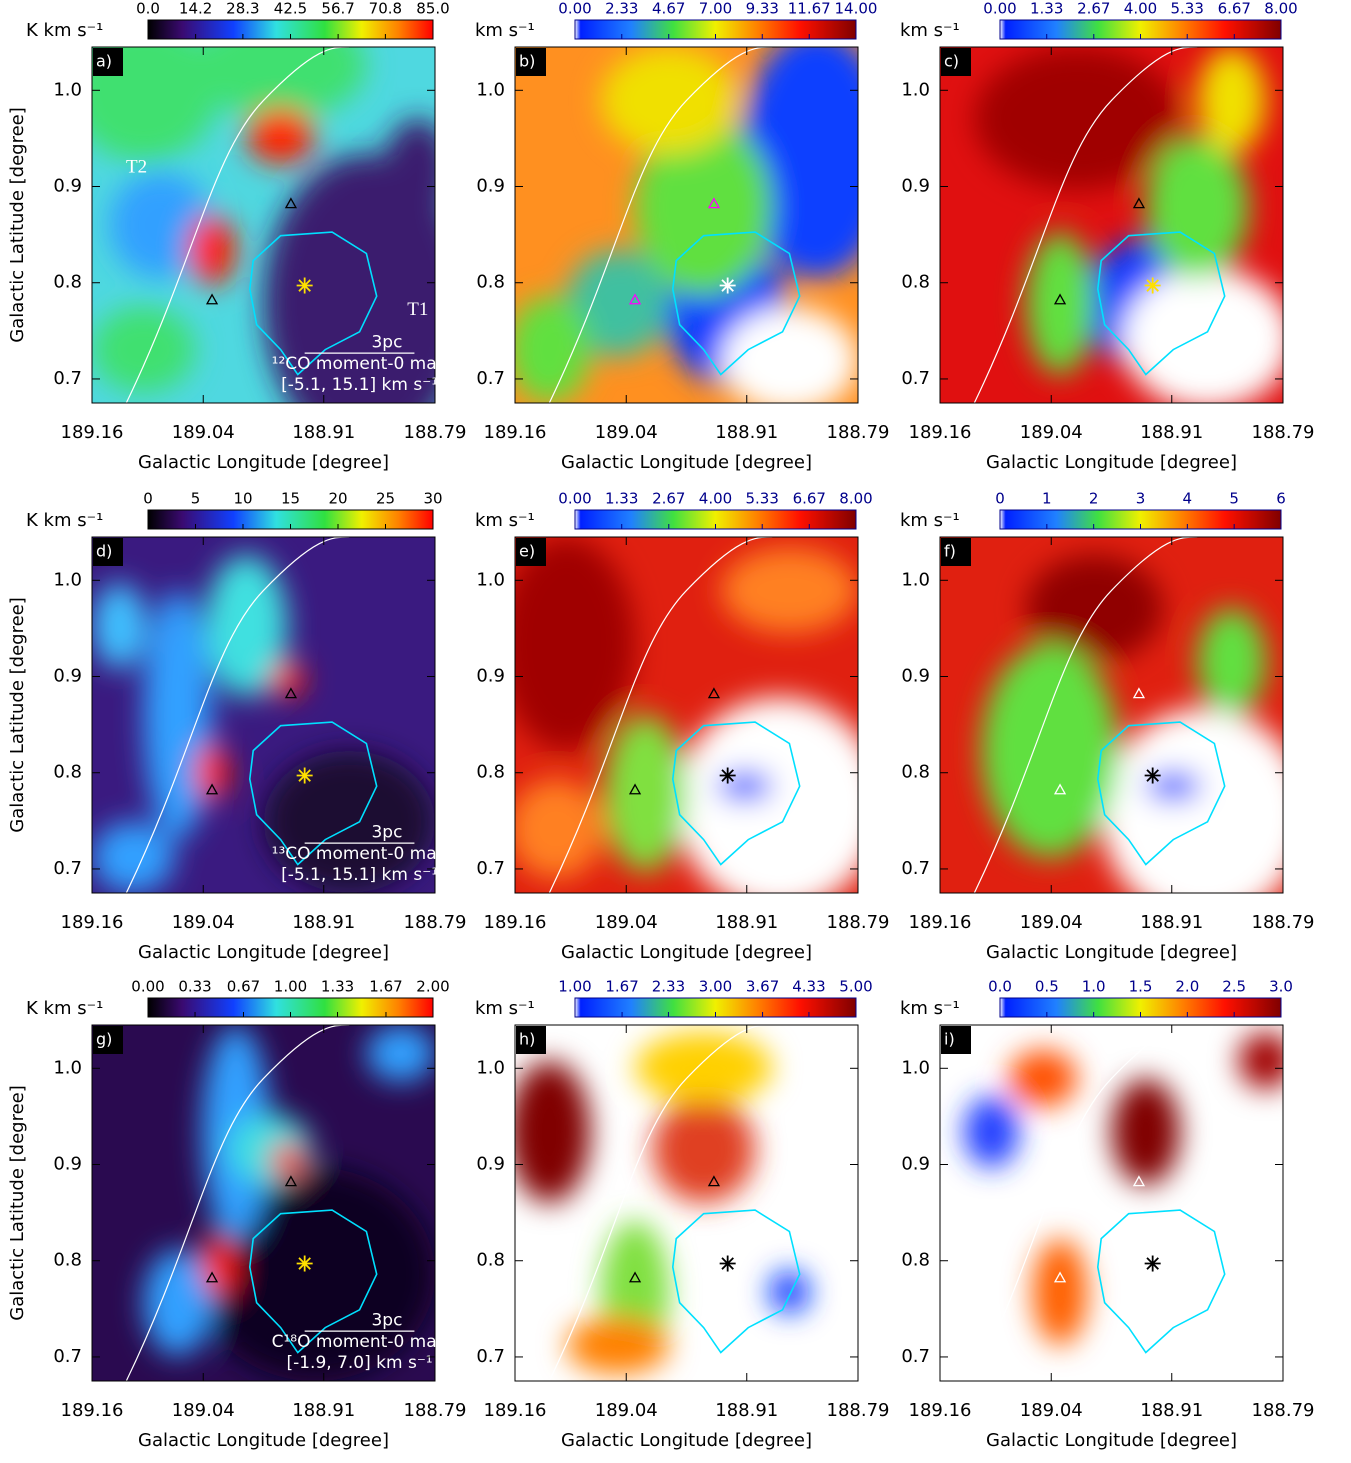 This screenshot has width=1351, height=1463. What do you see at coordinates (360, 1342) in the screenshot?
I see `annotation: C¹⁸O moment-0 map` at bounding box center [360, 1342].